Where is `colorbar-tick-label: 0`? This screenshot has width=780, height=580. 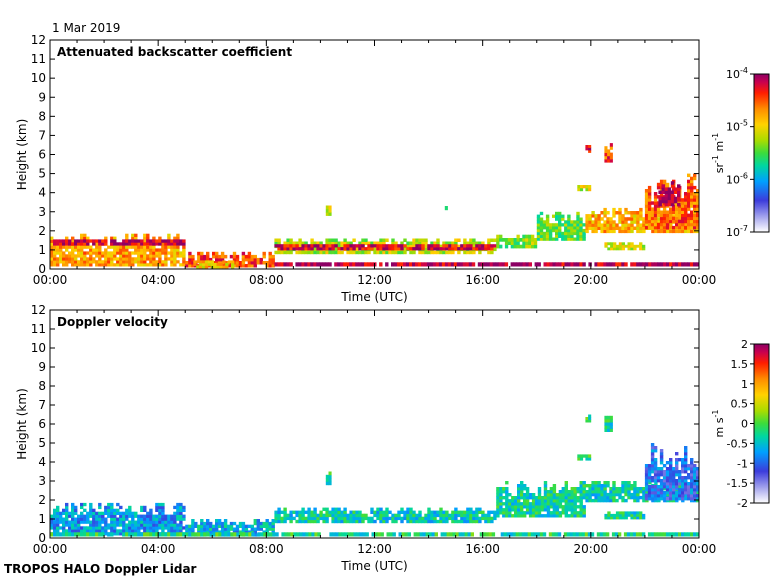
colorbar-tick-label: 0 is located at coordinates (744, 424).